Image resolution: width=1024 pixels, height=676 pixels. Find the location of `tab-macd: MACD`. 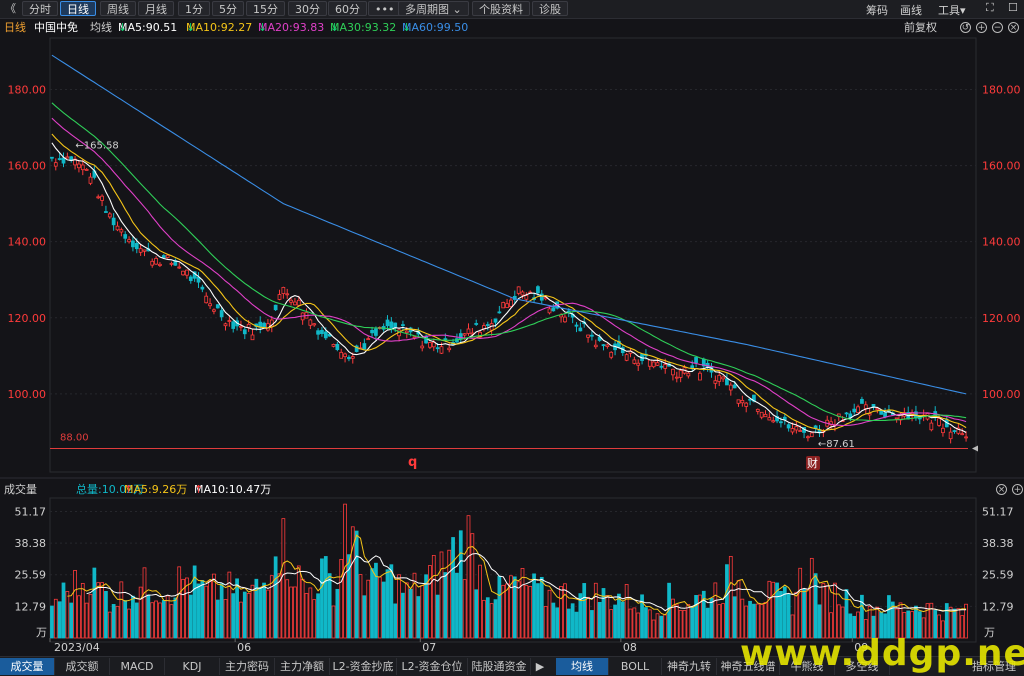

tab-macd: MACD is located at coordinates (137, 666).